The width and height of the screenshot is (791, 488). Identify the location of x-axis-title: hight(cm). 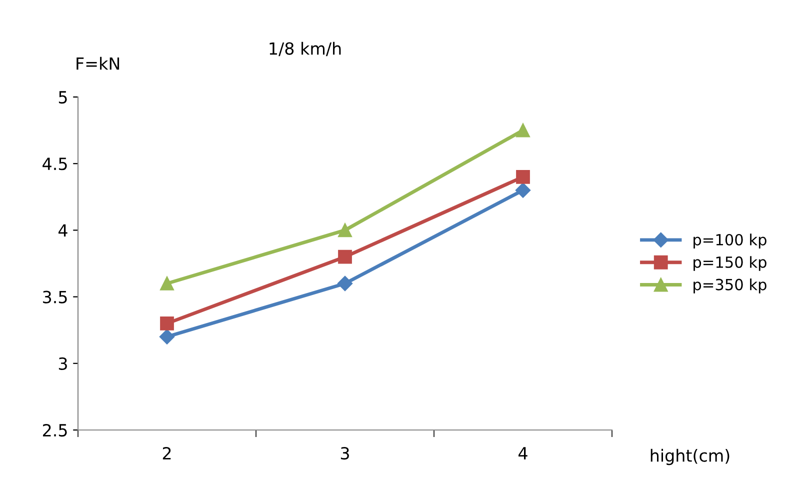
(690, 457).